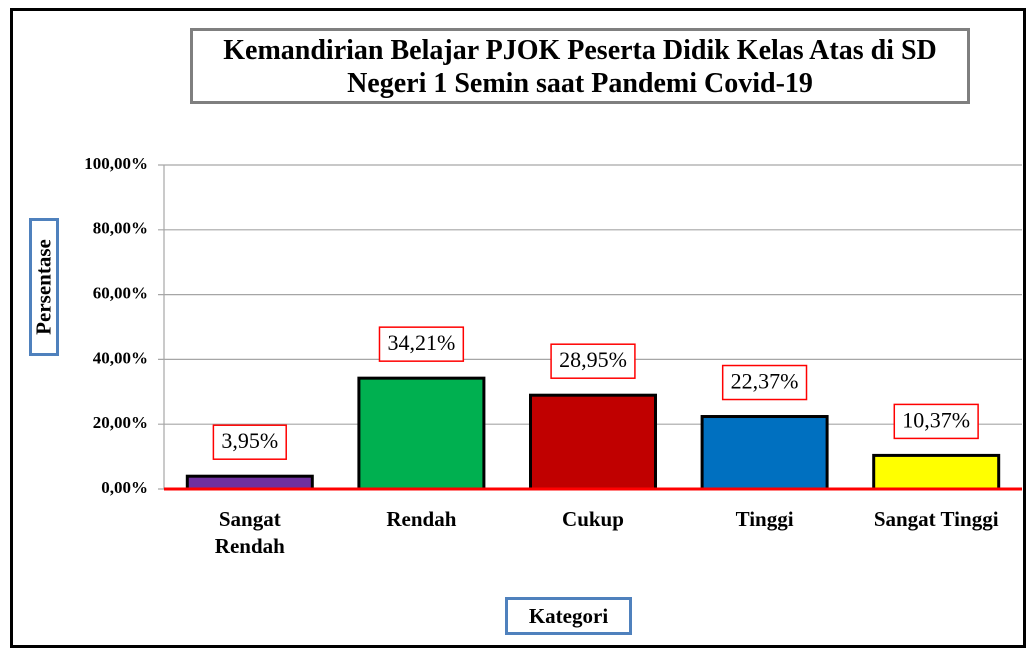 This screenshot has width=1032, height=648. I want to click on data-label: 34,21%, so click(421, 342).